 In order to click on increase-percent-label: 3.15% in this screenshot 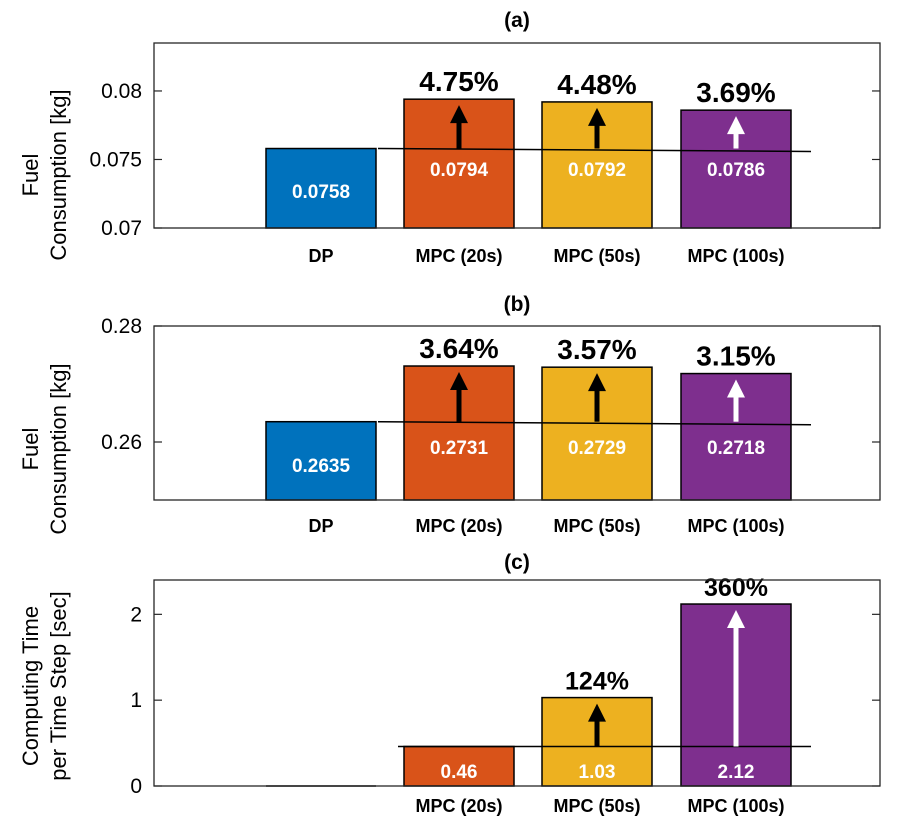, I will do `click(735, 356)`.